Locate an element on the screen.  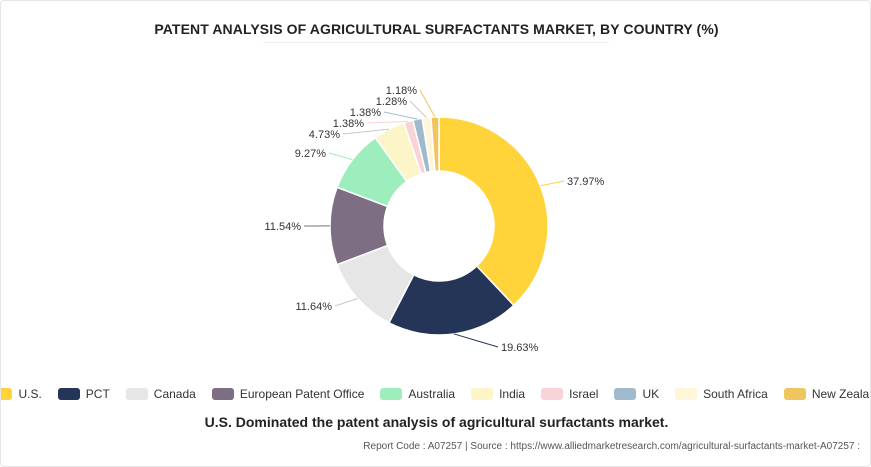
slice-new-zealand is located at coordinates (435, 144).